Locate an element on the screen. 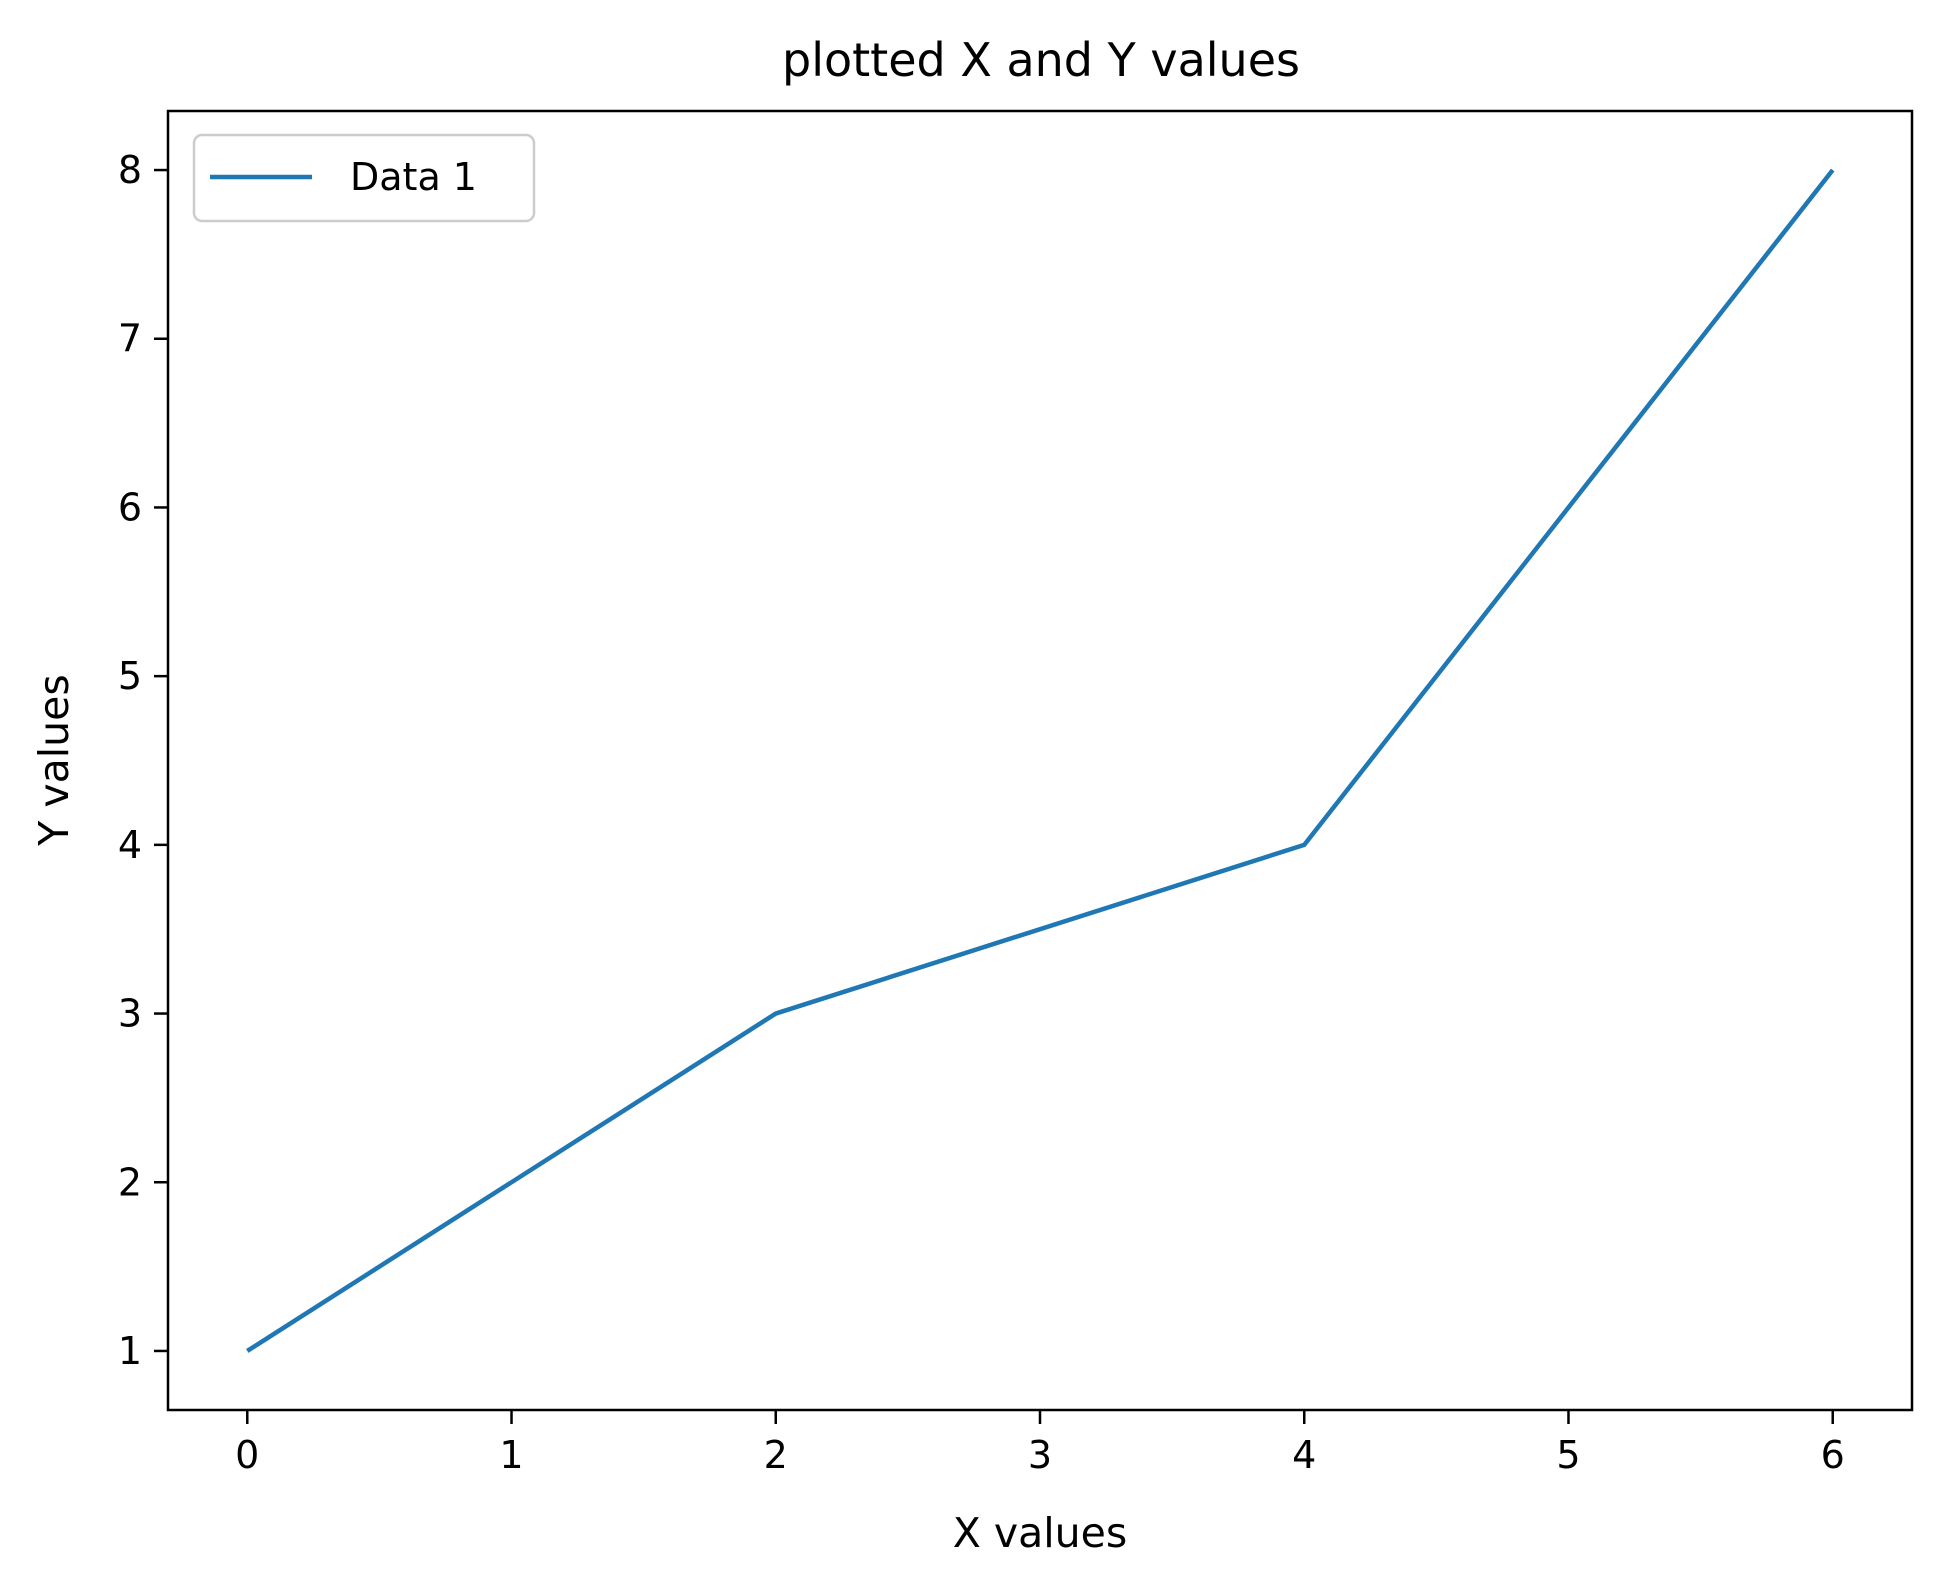  y-tick-label: 5 is located at coordinates (130, 676).